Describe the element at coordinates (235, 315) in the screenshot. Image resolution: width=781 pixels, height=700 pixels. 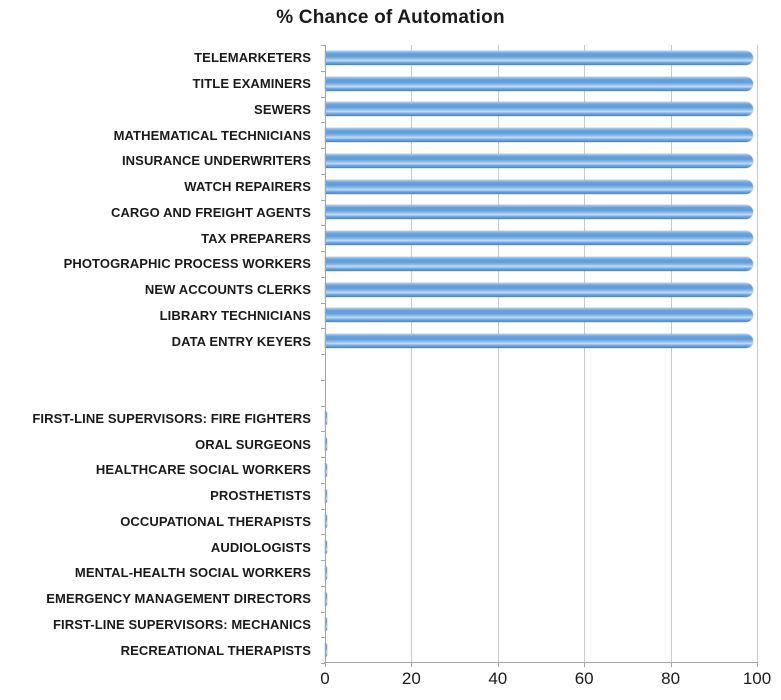
I see `category-label: LIBRARY TECHNICIANS` at that location.